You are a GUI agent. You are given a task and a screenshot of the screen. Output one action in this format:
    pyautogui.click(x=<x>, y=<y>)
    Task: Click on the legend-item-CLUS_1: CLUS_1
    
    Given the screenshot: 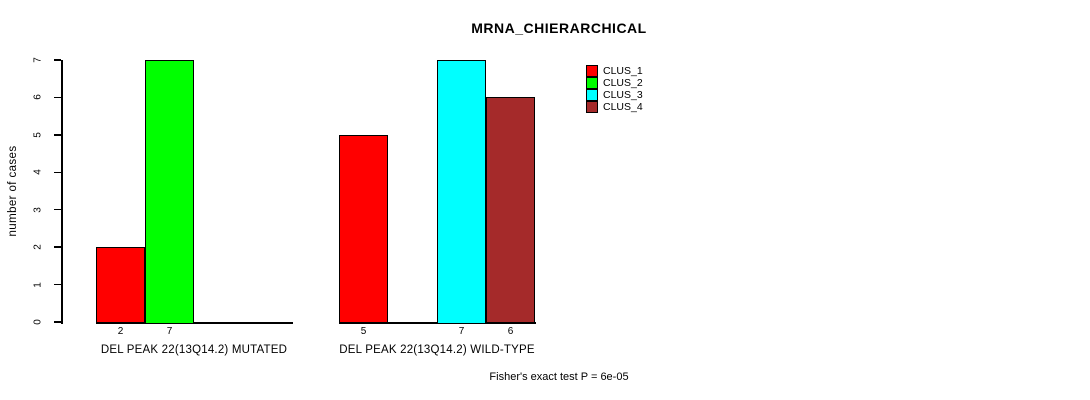 What is the action you would take?
    pyautogui.click(x=614, y=71)
    